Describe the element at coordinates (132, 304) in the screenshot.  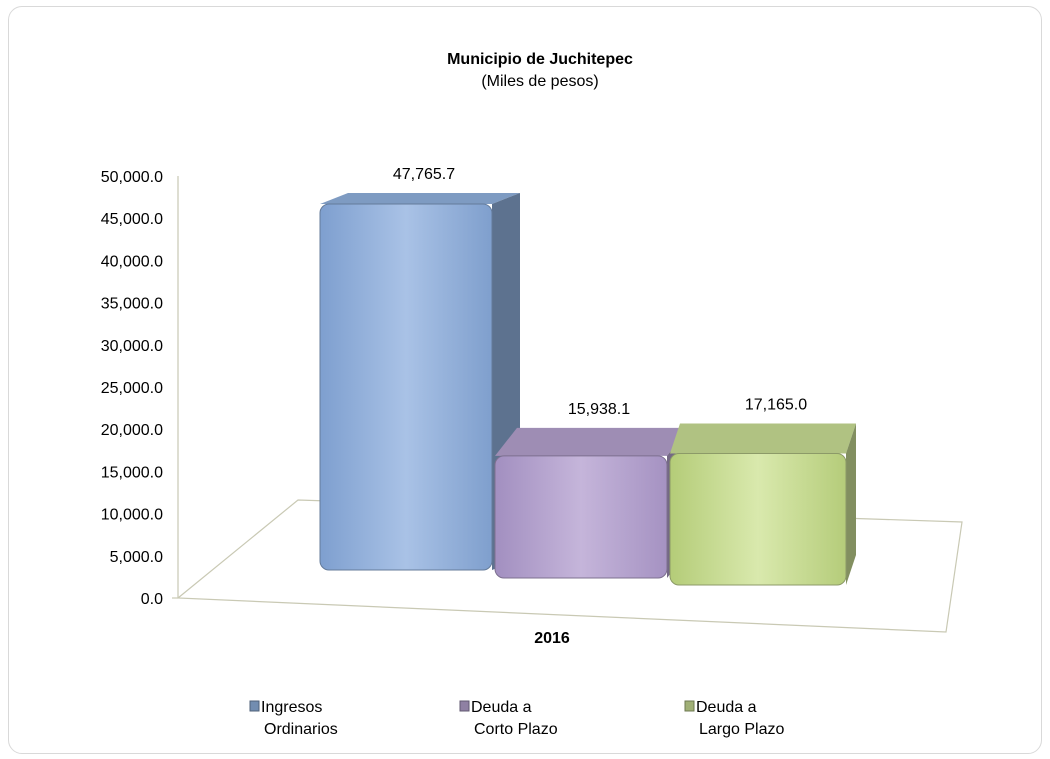
I see `y-tick-label: 35,000.0` at that location.